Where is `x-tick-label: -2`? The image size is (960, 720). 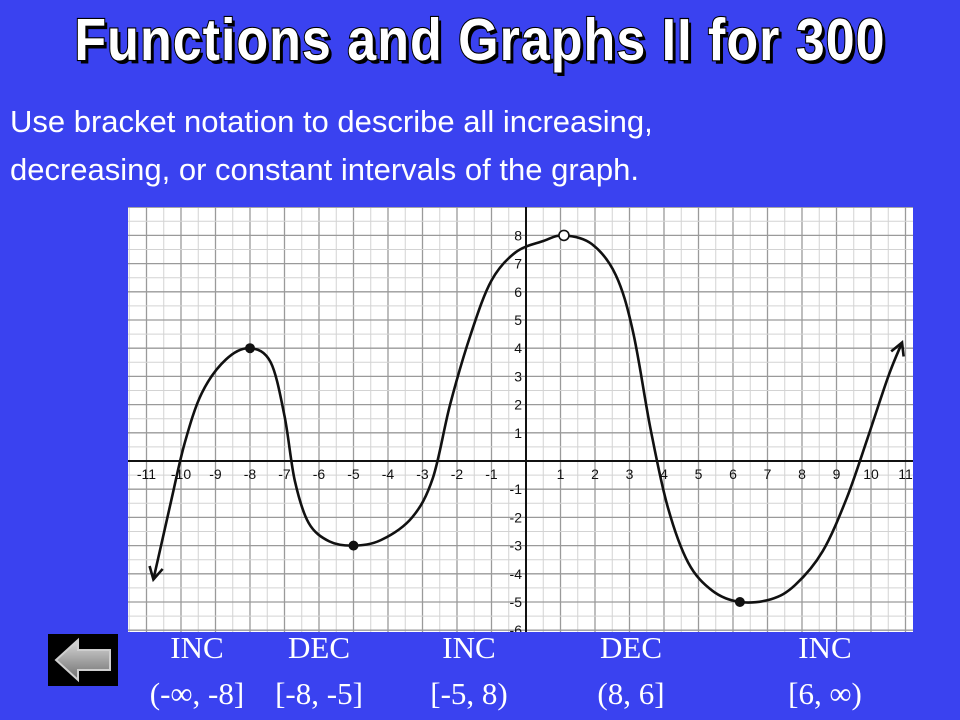
x-tick-label: -2 is located at coordinates (457, 474).